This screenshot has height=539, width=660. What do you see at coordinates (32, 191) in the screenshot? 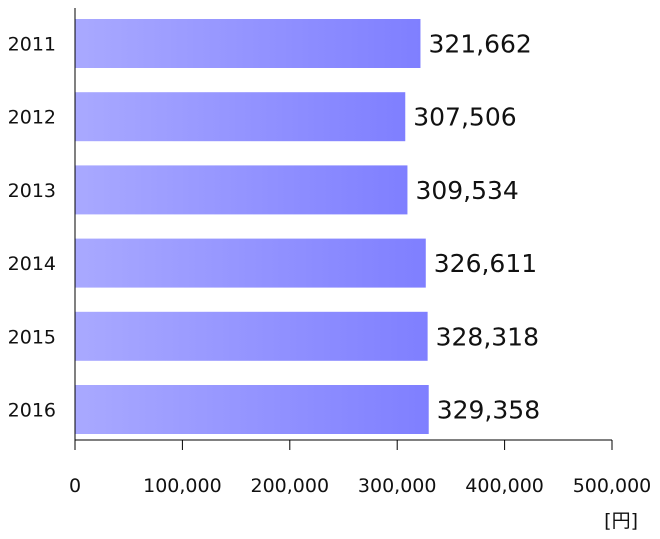
I see `category-label-2013: 2013` at bounding box center [32, 191].